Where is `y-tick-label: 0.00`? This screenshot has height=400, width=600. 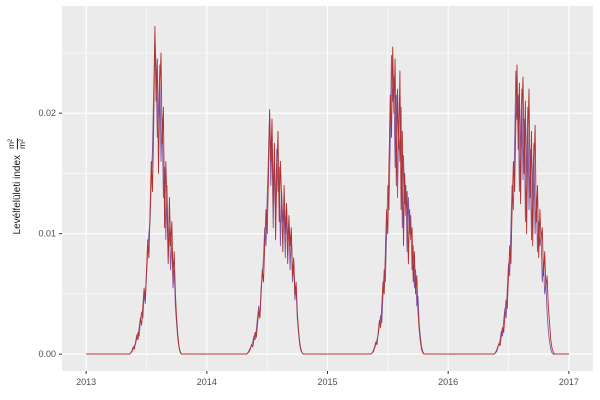
y-tick-label: 0.00 is located at coordinates (47, 354).